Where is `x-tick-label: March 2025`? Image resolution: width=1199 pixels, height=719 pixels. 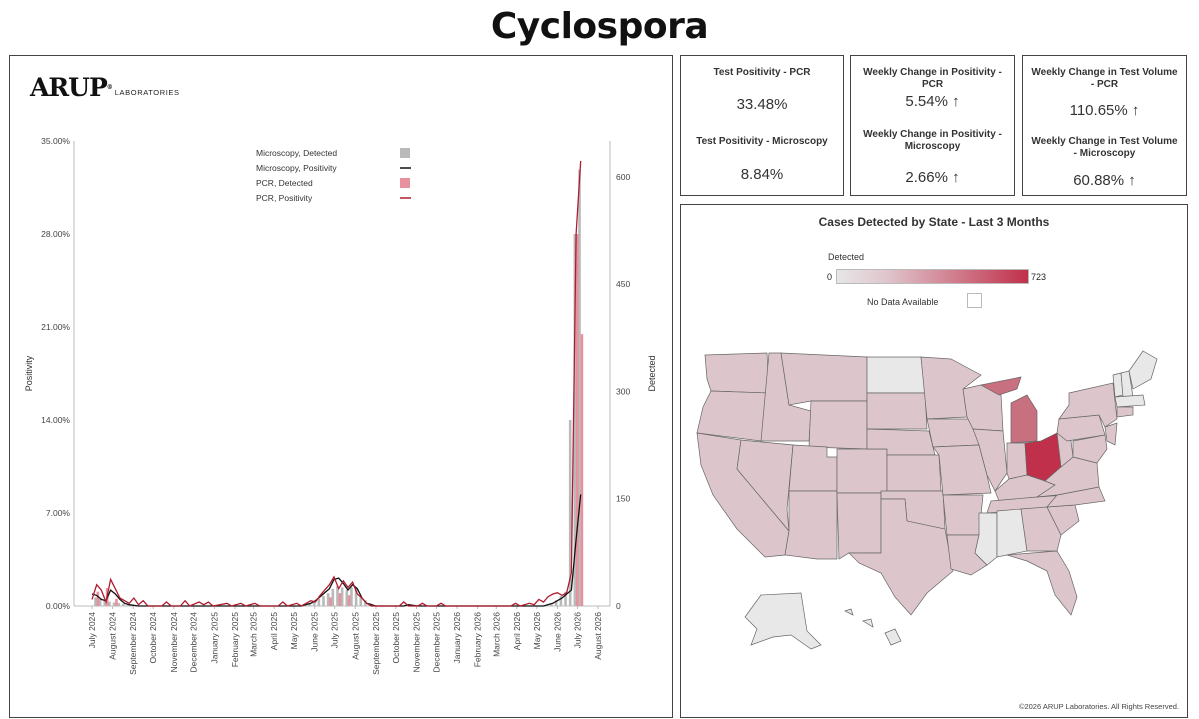 x-tick-label: March 2025 is located at coordinates (254, 634).